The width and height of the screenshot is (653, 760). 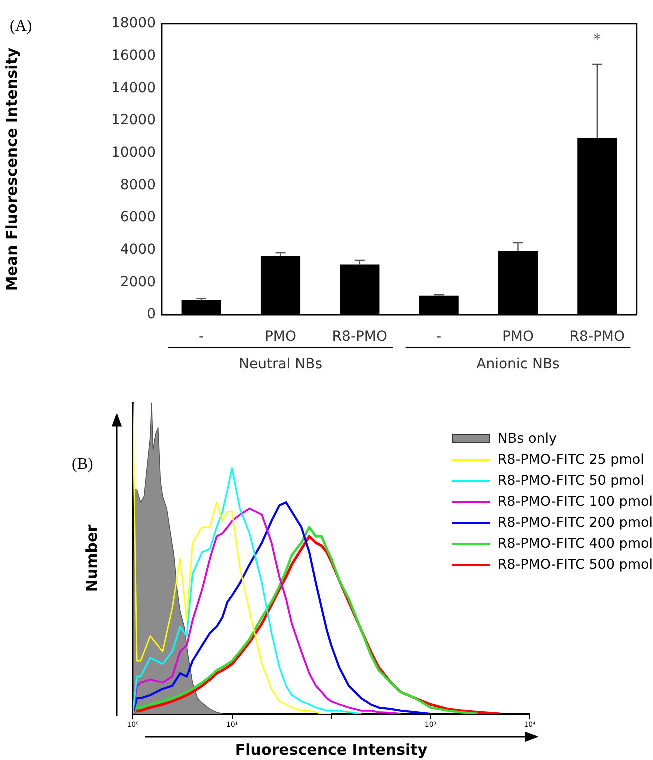 What do you see at coordinates (138, 185) in the screenshot?
I see `y-tick-label: 8000` at bounding box center [138, 185].